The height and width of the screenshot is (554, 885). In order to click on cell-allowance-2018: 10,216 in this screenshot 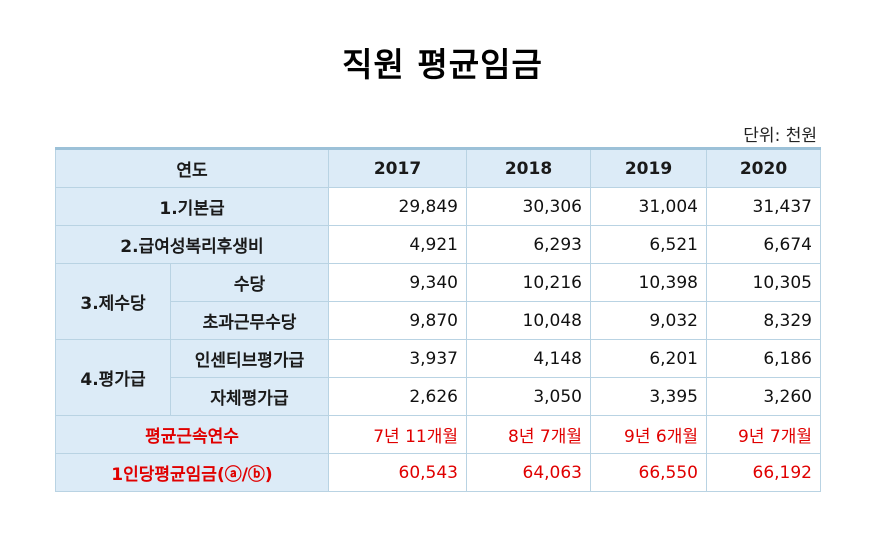, I will do `click(528, 282)`.